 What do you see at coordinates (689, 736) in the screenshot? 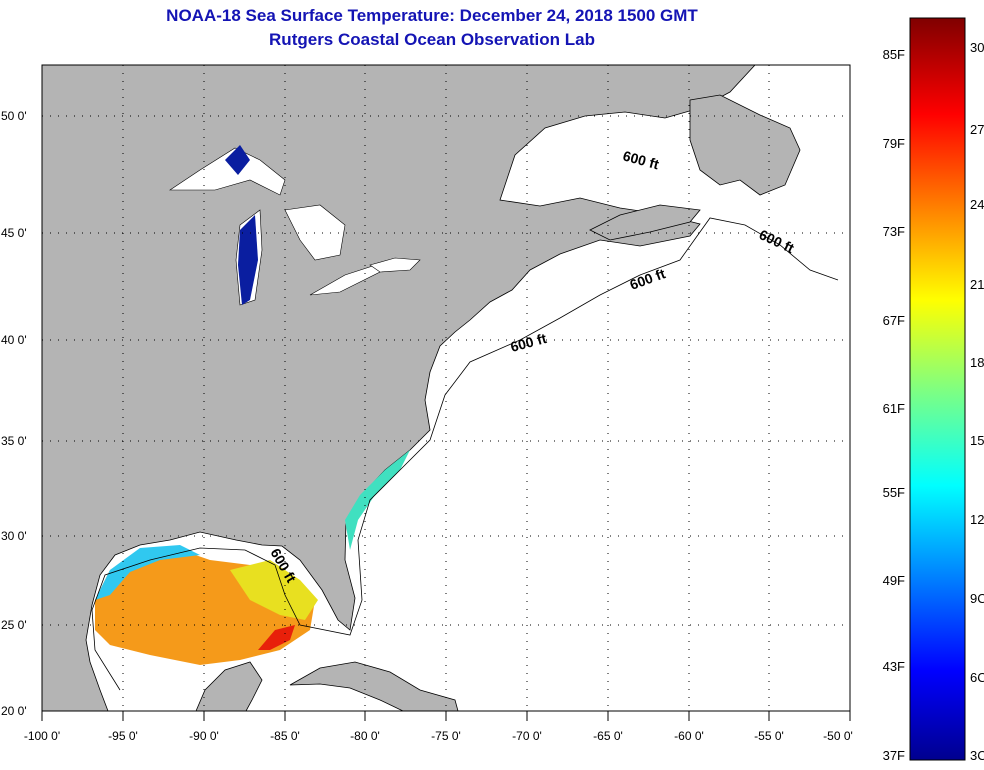
I see `lon-label: -60 0'` at bounding box center [689, 736].